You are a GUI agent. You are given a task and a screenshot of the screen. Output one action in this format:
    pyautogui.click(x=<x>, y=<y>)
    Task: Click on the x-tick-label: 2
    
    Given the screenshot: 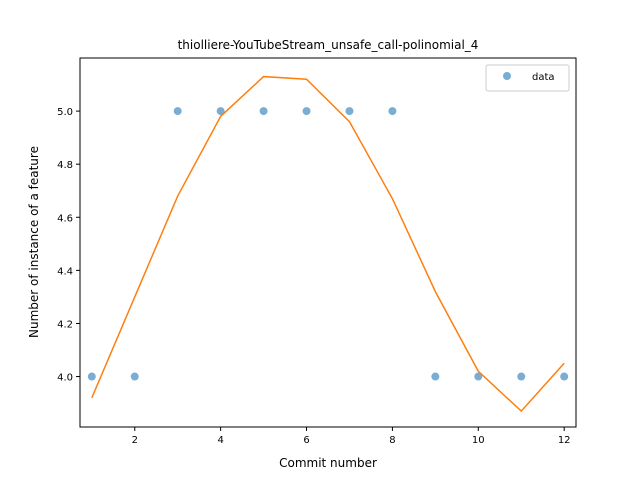 What is the action you would take?
    pyautogui.click(x=135, y=440)
    